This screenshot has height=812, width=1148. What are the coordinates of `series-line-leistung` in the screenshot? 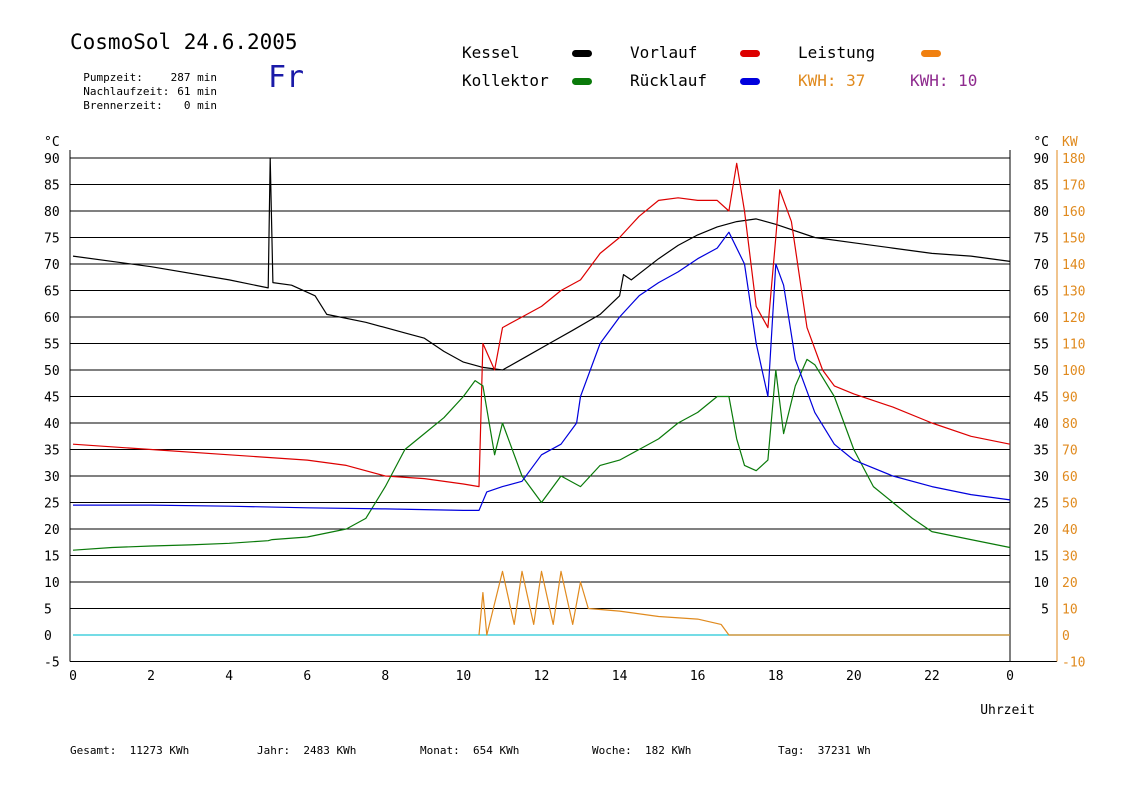 It's located at (744, 603).